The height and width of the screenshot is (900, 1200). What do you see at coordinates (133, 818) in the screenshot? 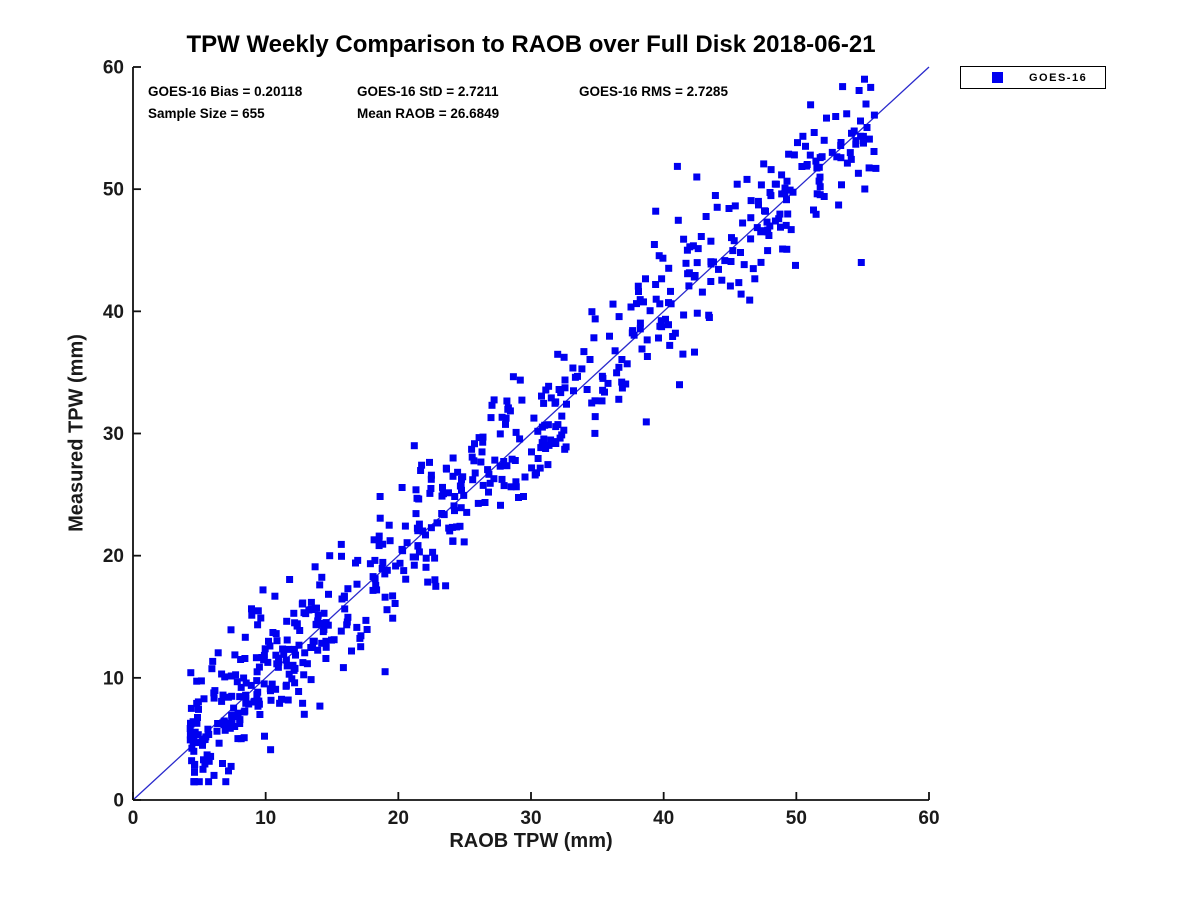
I see `x-tick-label: 0` at bounding box center [133, 818].